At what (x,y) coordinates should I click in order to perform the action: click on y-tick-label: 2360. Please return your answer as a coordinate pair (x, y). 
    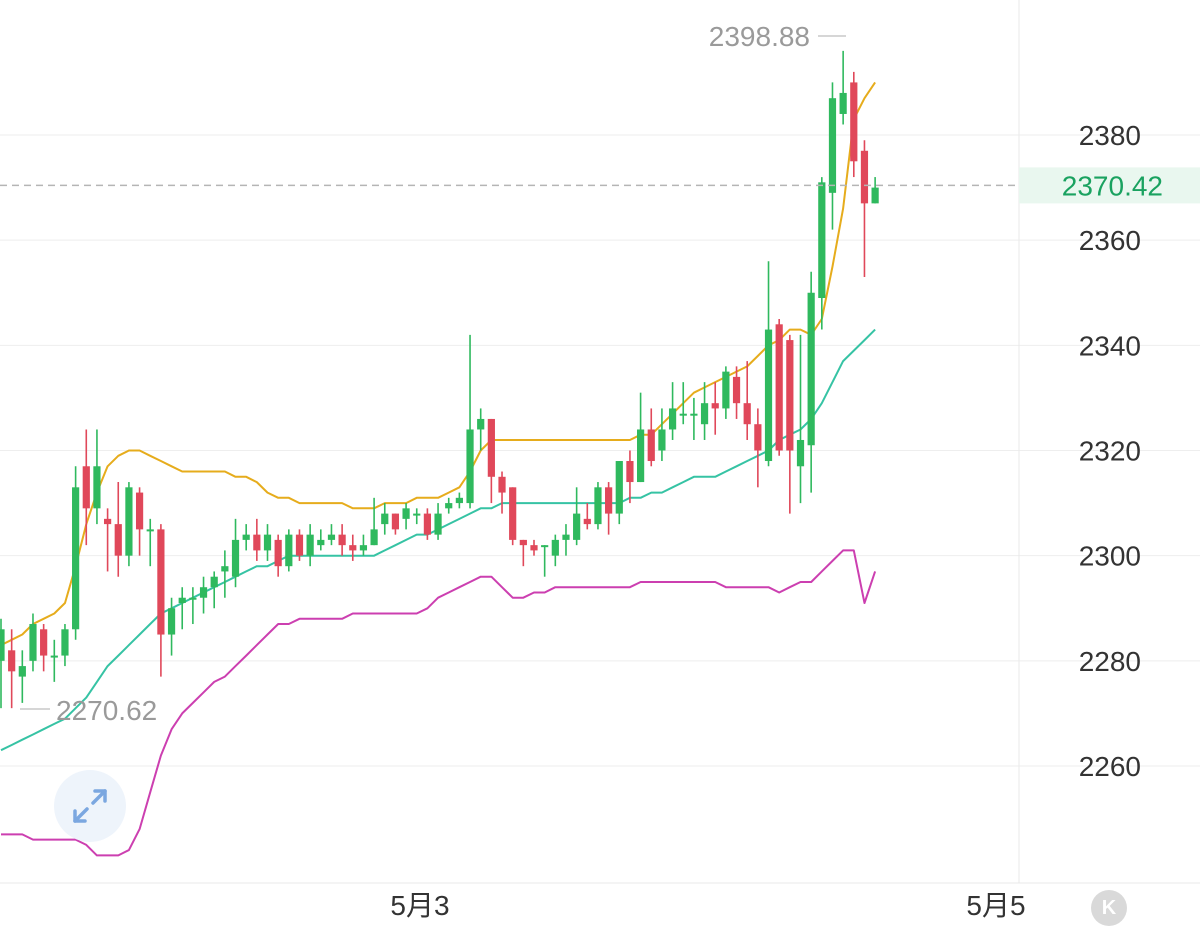
    Looking at the image, I should click on (1110, 240).